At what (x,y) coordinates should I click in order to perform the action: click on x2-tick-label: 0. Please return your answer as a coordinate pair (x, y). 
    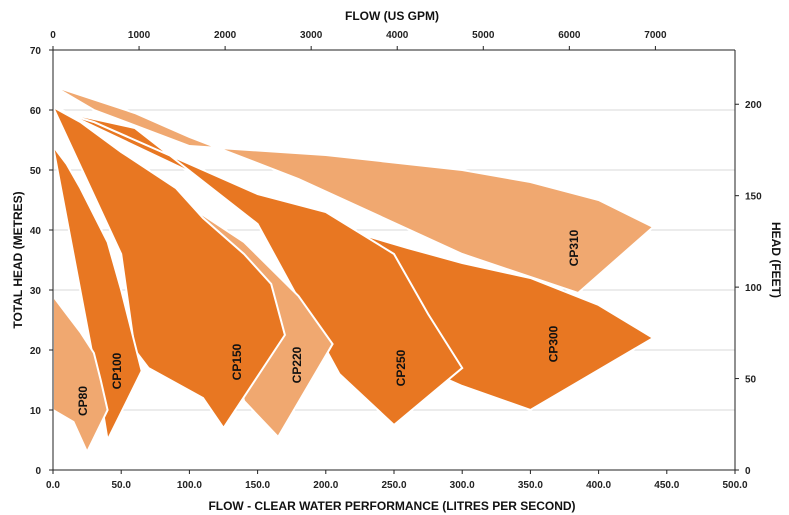
    Looking at the image, I should click on (53, 35).